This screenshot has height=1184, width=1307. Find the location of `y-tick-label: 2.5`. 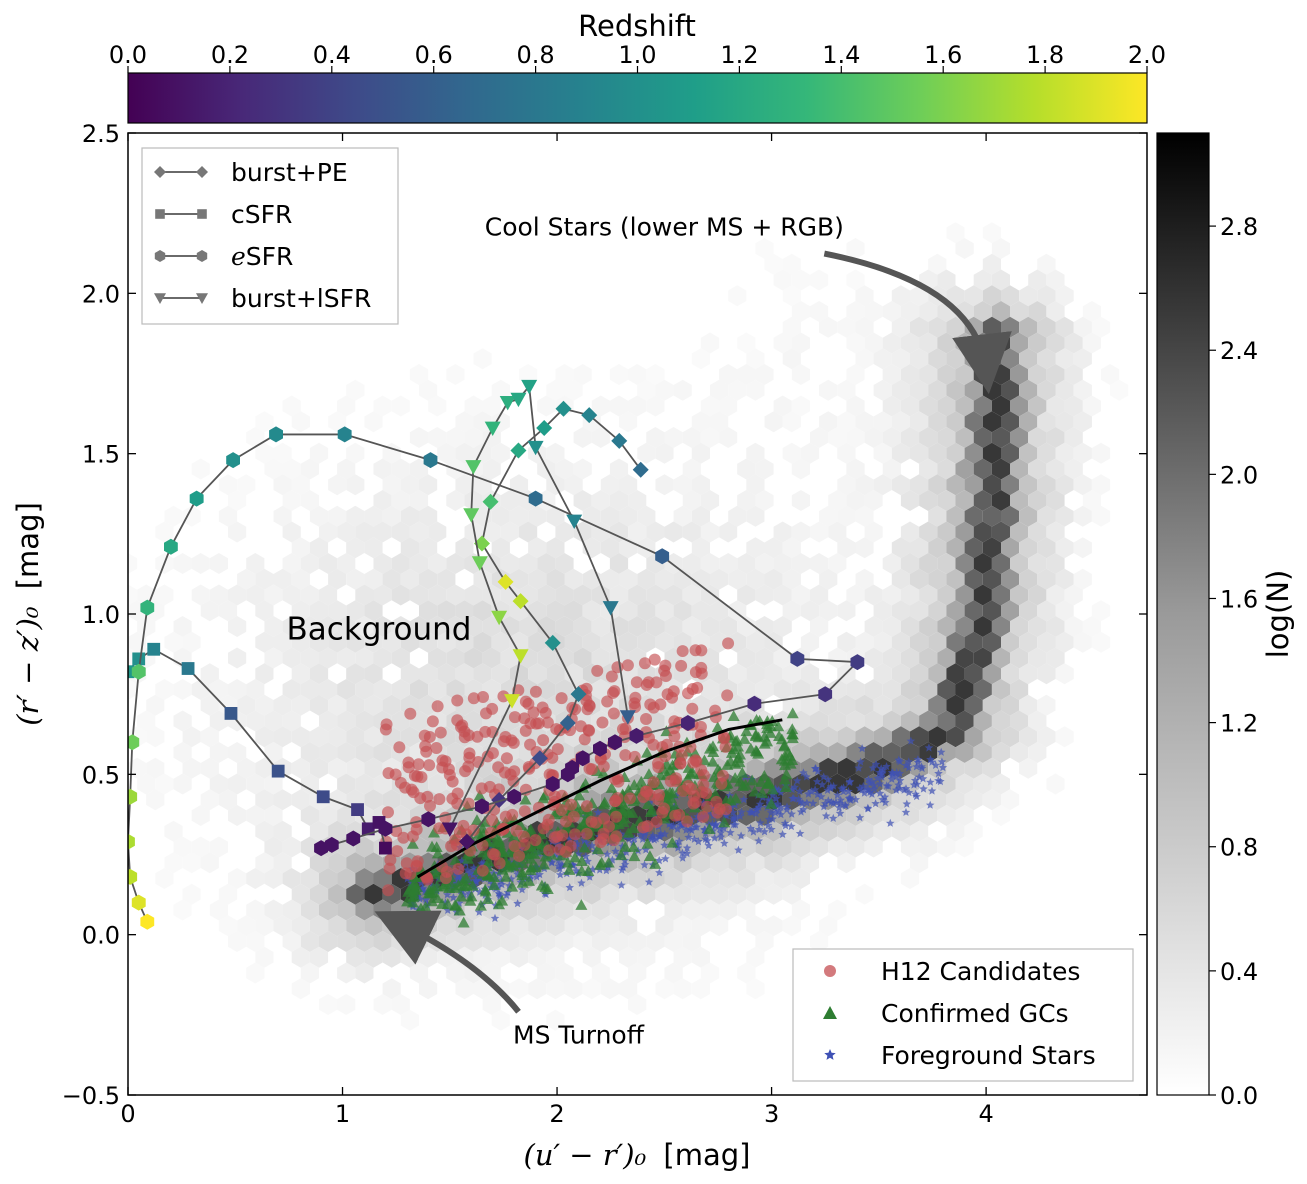

y-tick-label: 2.5 is located at coordinates (101, 134).